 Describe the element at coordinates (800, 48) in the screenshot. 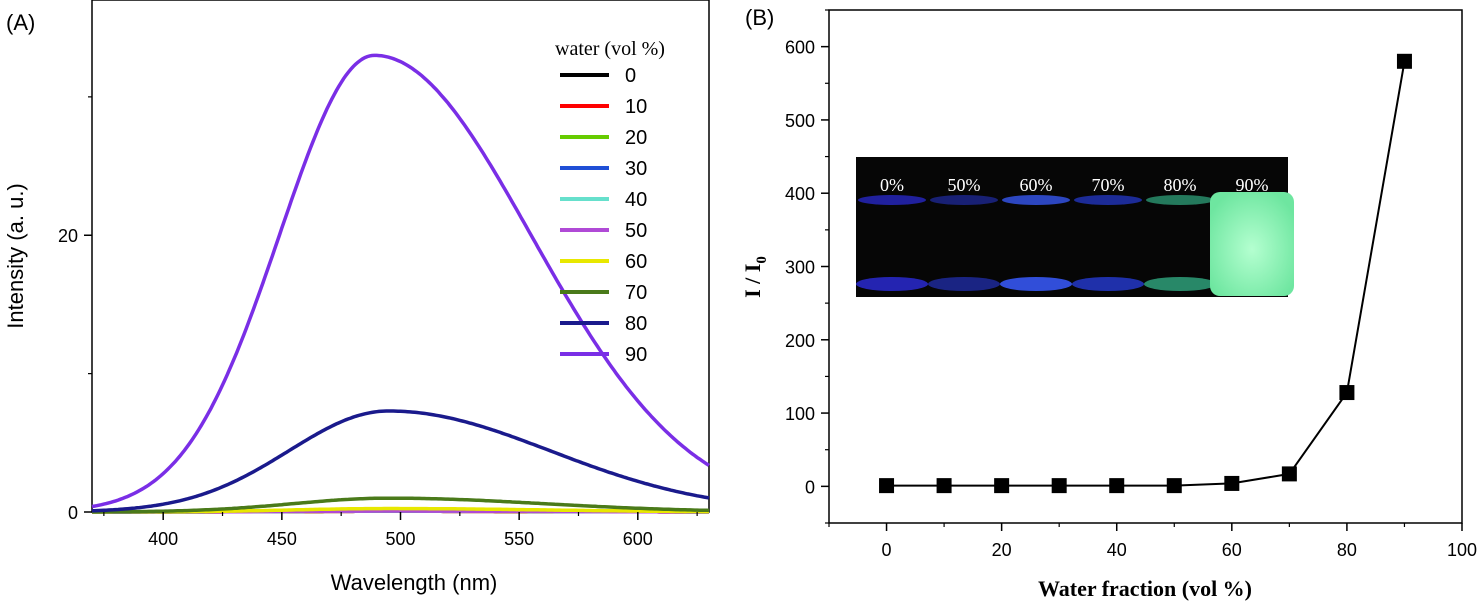

I see `panel-b-y-tick-label: 600` at that location.